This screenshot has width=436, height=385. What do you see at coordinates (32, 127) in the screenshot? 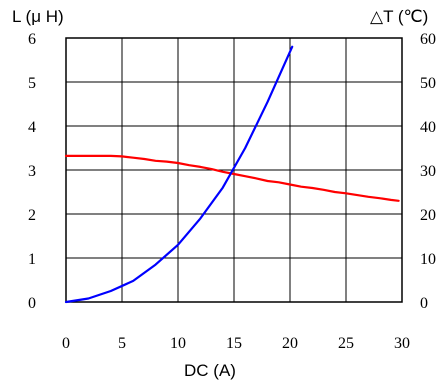
I see `y-left-tick-label: 4` at bounding box center [32, 127].